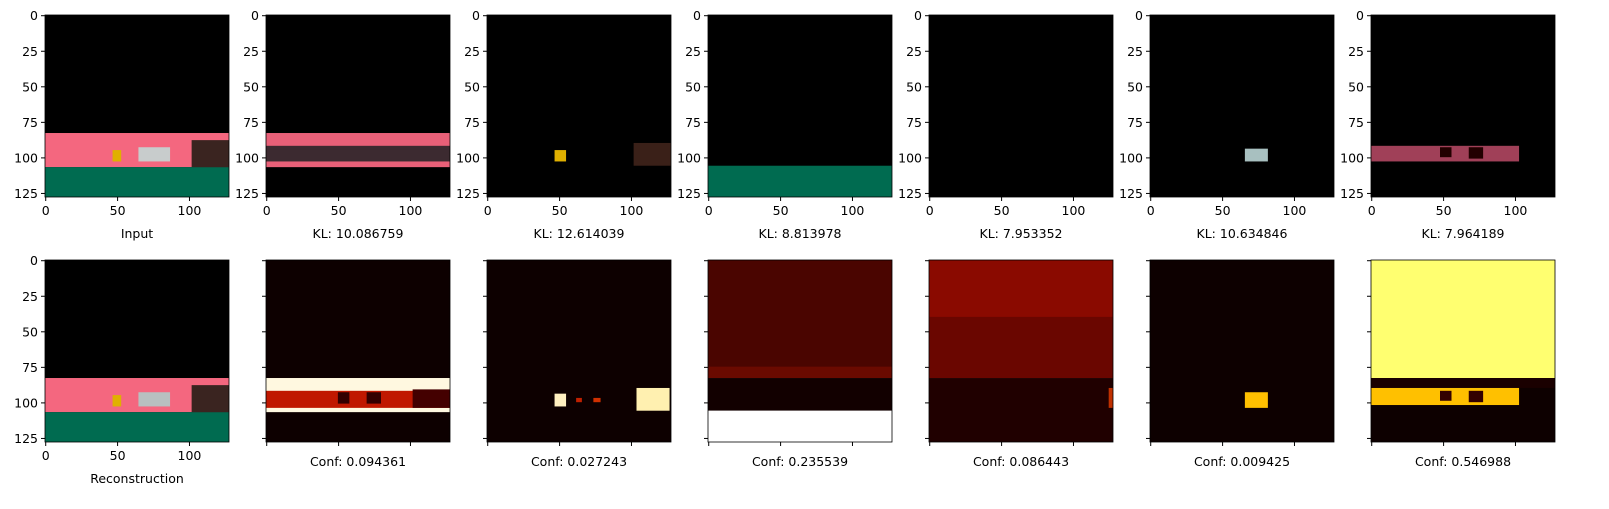  What do you see at coordinates (800, 461) in the screenshot?
I see `panel-label: Conf: 0.235539` at bounding box center [800, 461].